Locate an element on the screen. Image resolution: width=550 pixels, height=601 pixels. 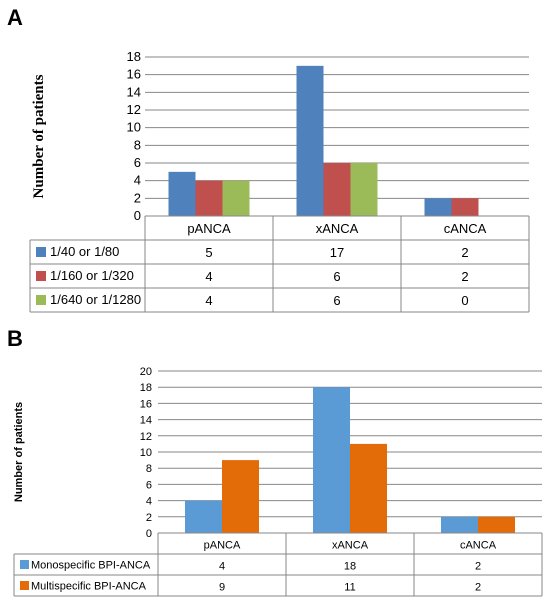
legend-label: 1/160 or 1/320 is located at coordinates (92, 275).